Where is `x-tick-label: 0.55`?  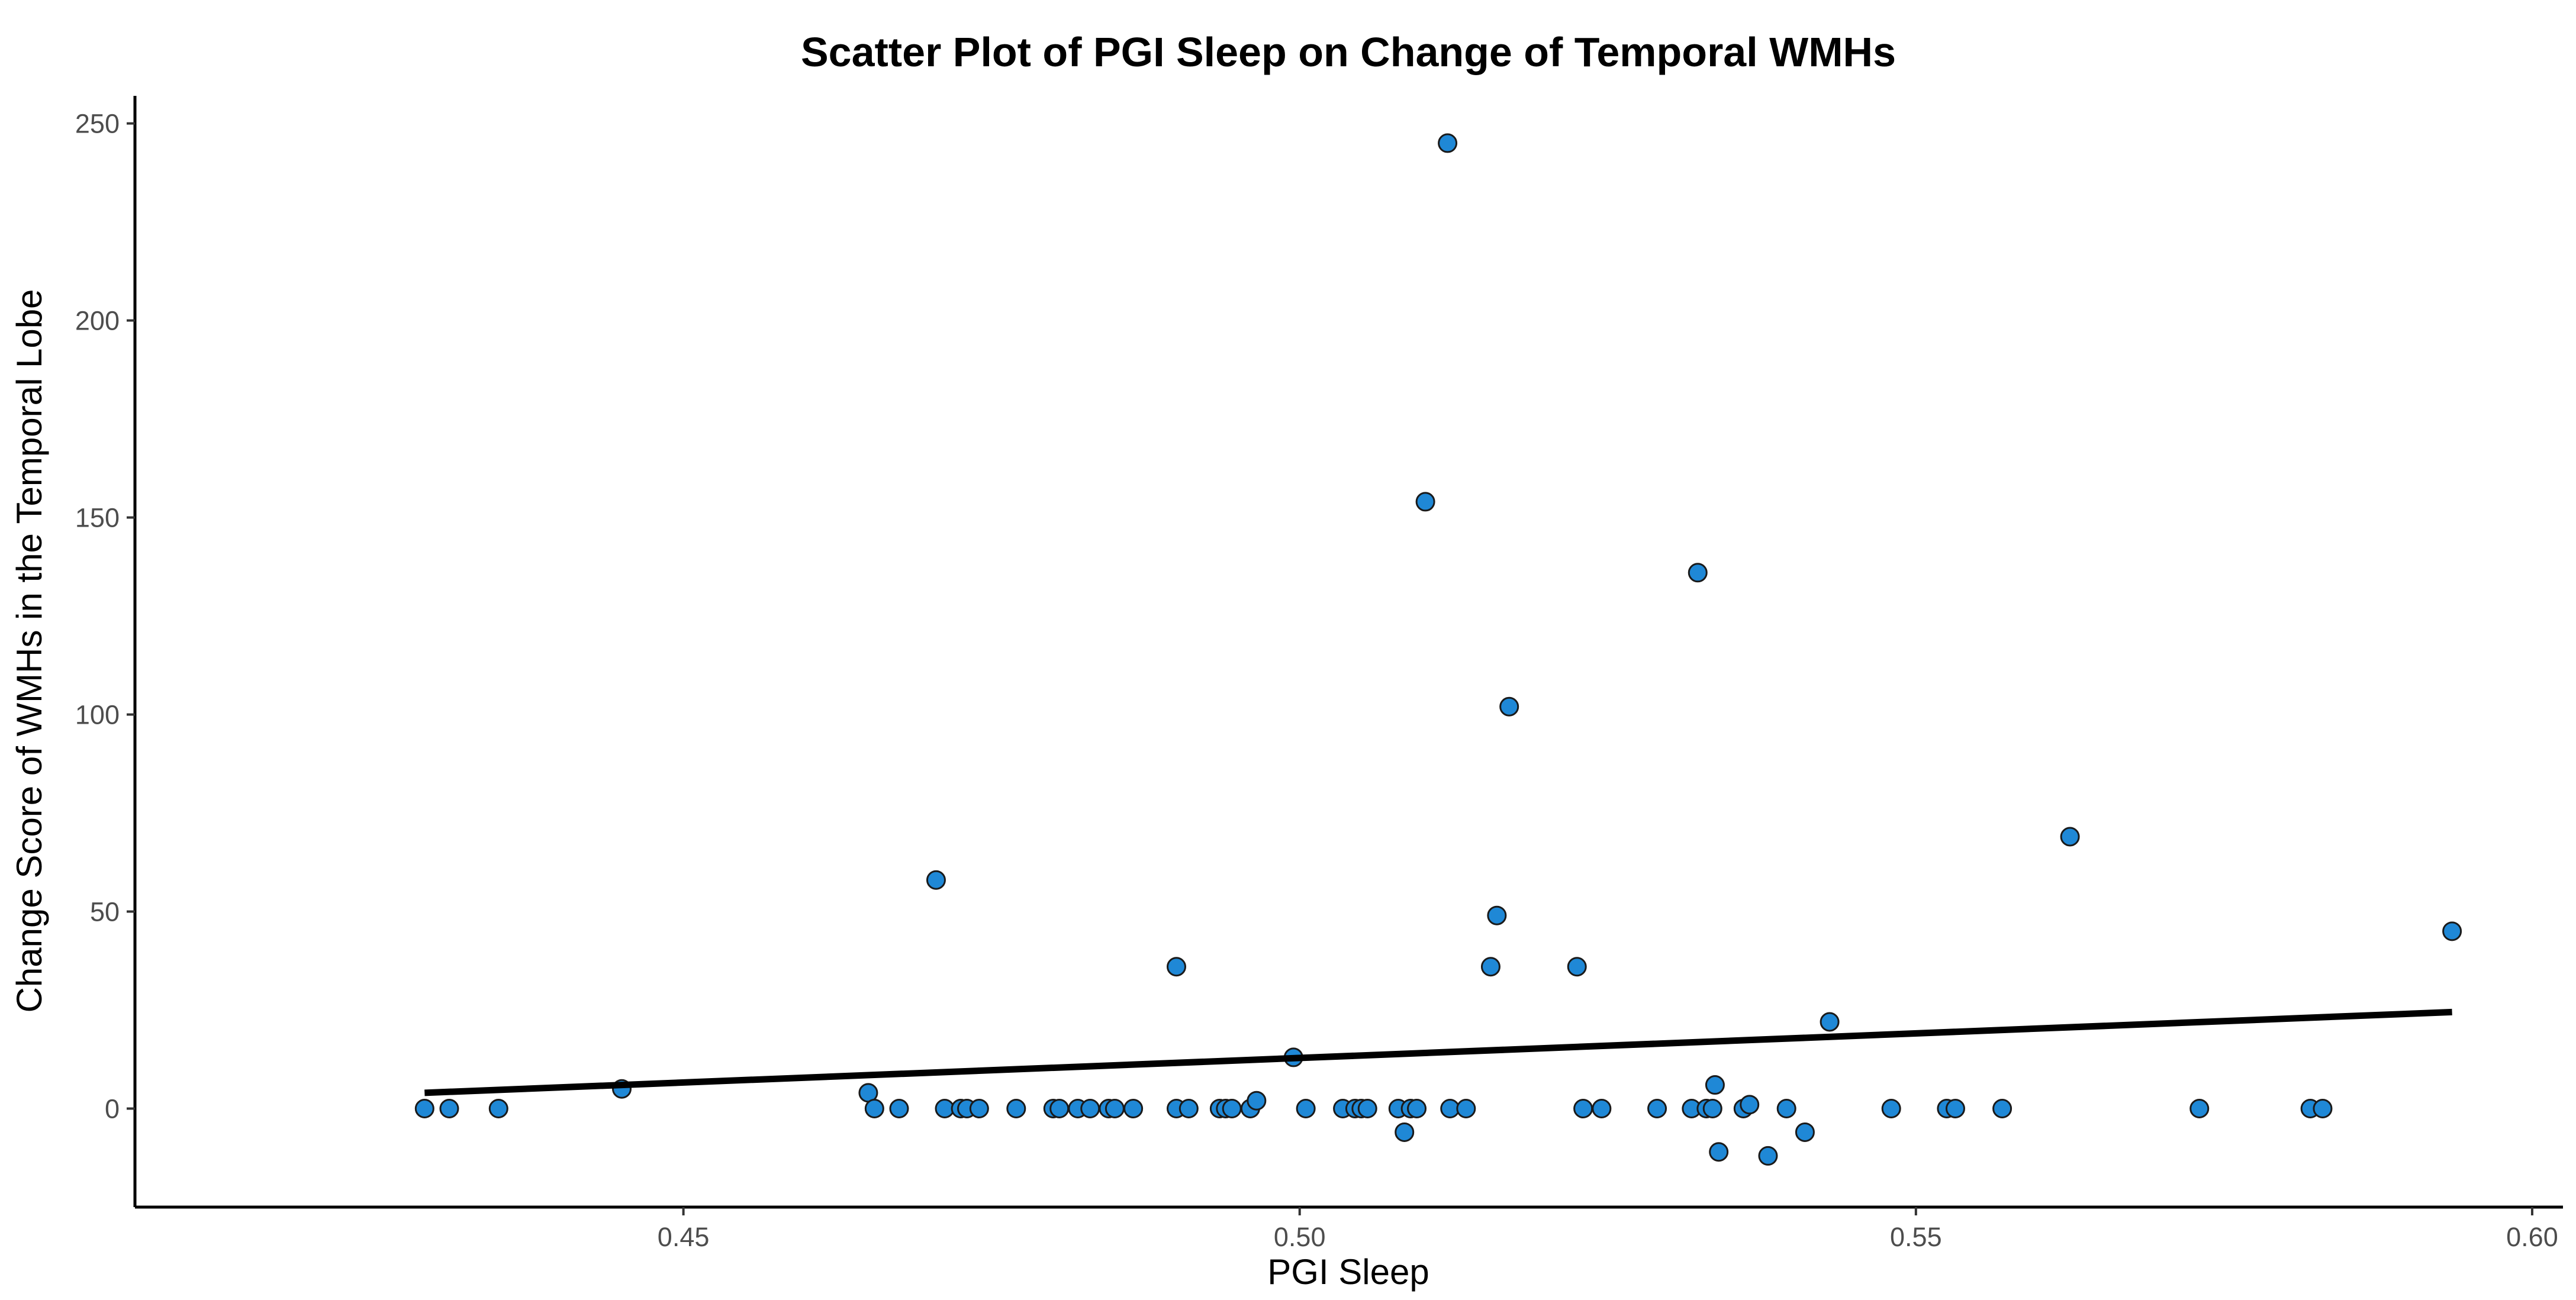 x-tick-label: 0.55 is located at coordinates (1916, 1237).